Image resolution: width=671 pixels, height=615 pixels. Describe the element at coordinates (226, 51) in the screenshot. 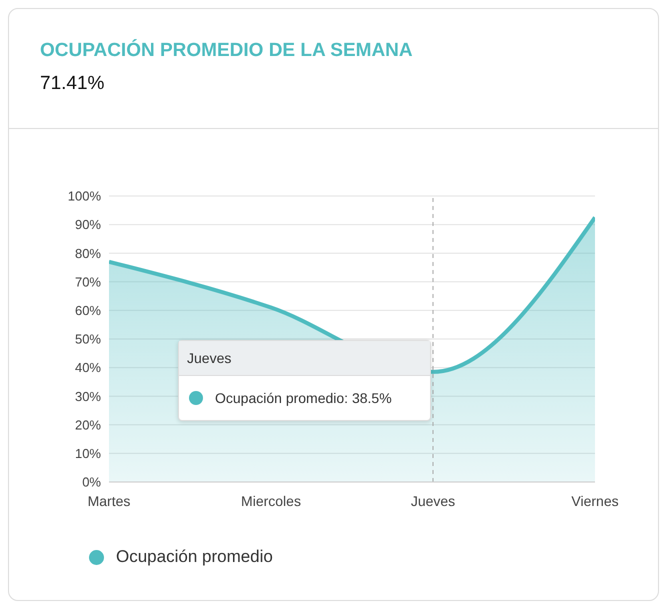

I see `chart-title: OCUPACIÓN PROMEDIO DE LA SEMANA` at that location.